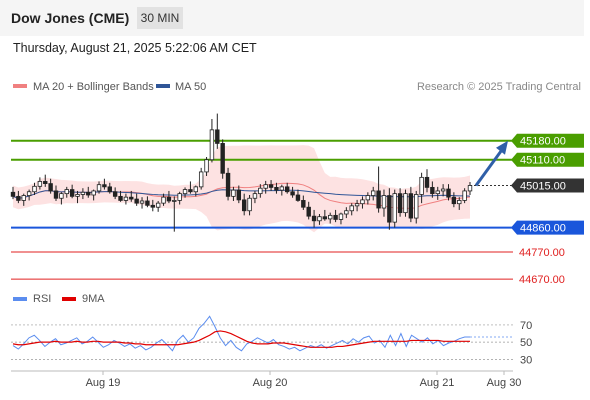 This screenshot has width=590, height=400. Describe the element at coordinates (270, 383) in the screenshot. I see `x-tick-label: Aug 20` at that location.